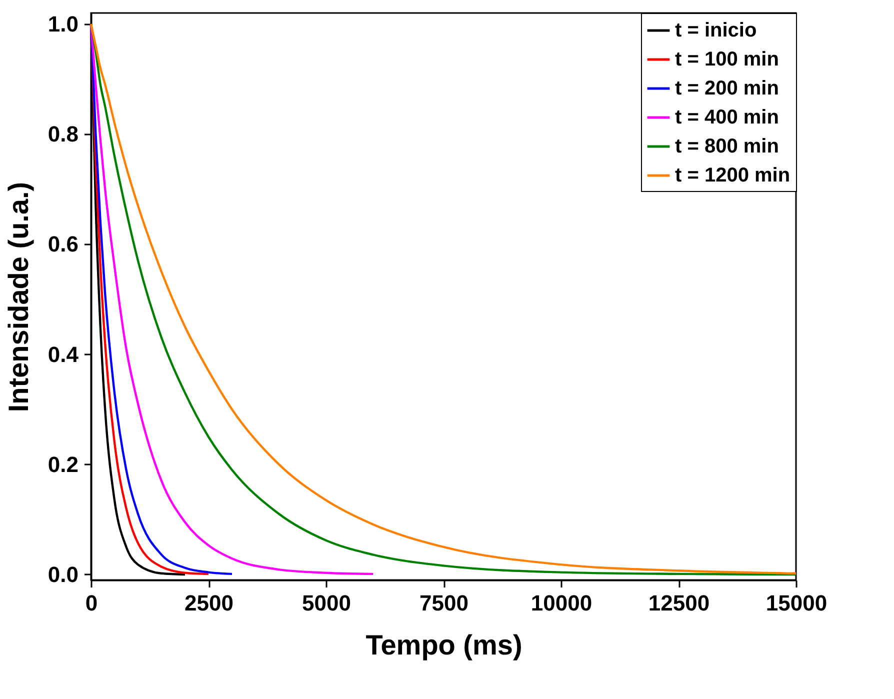 Image resolution: width=894 pixels, height=699 pixels. Describe the element at coordinates (797, 603) in the screenshot. I see `x-tick-label: 15000` at that location.